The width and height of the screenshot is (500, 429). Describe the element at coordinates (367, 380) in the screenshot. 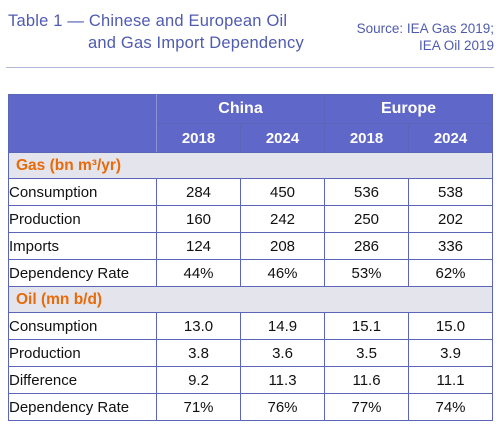

I see `table-cell: 11.6` at that location.